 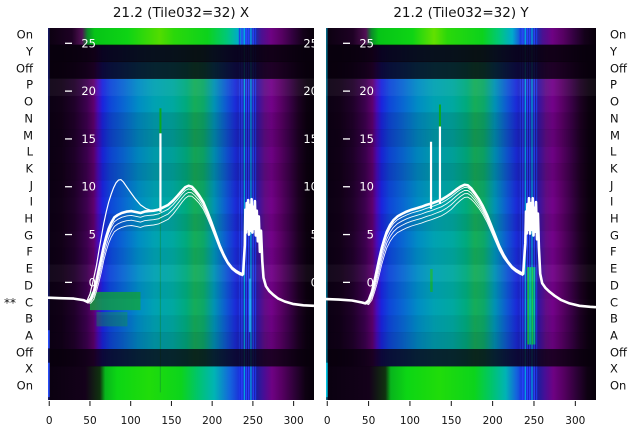 I want to click on bandpass-outlier-trace, so click(x=122, y=240).